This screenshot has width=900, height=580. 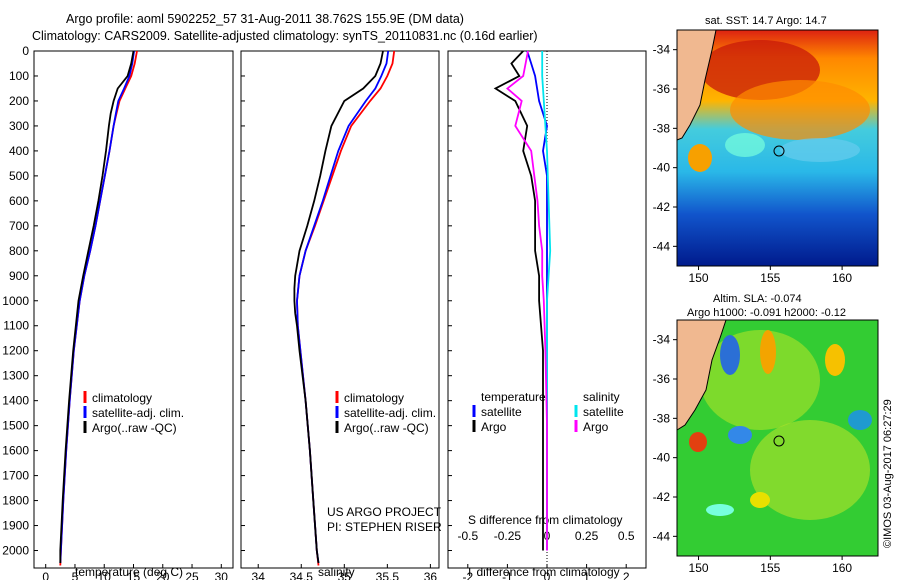 What do you see at coordinates (587, 536) in the screenshot?
I see `s-tick-label: 0.25` at bounding box center [587, 536].